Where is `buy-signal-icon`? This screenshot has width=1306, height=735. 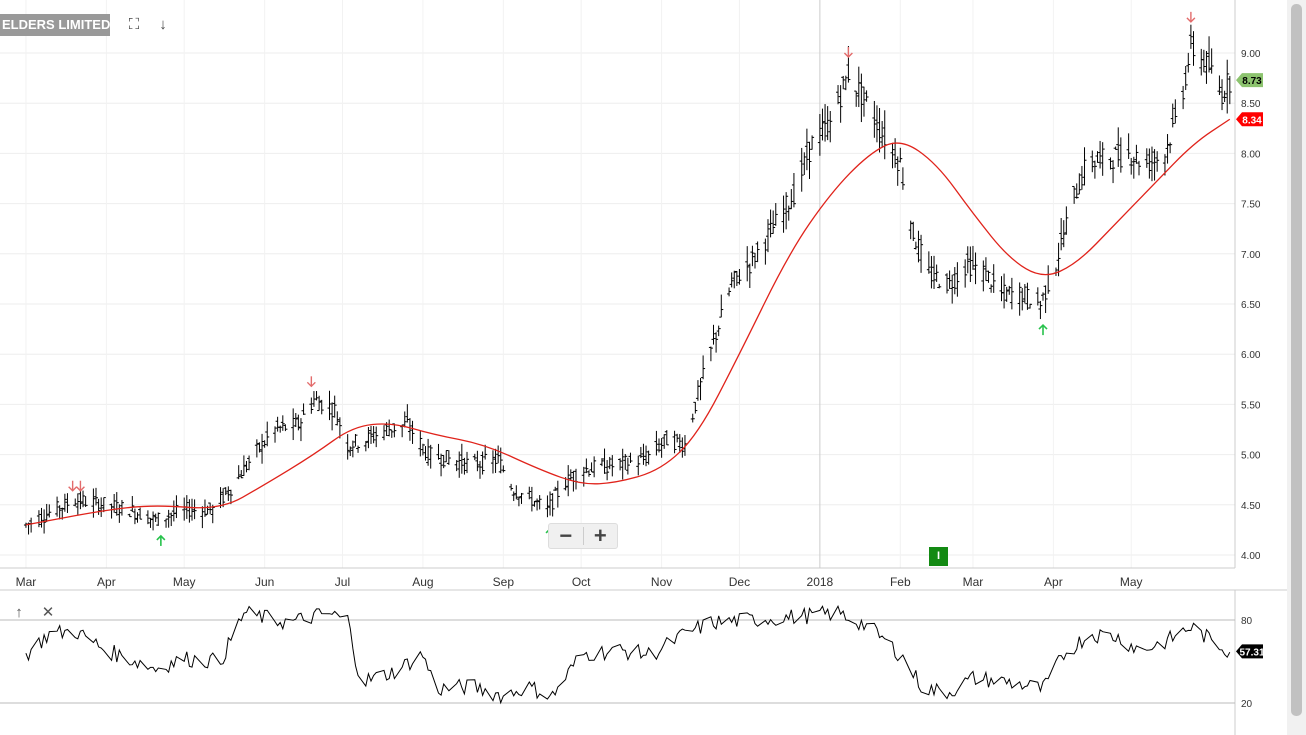 buy-signal-icon is located at coordinates (1043, 329).